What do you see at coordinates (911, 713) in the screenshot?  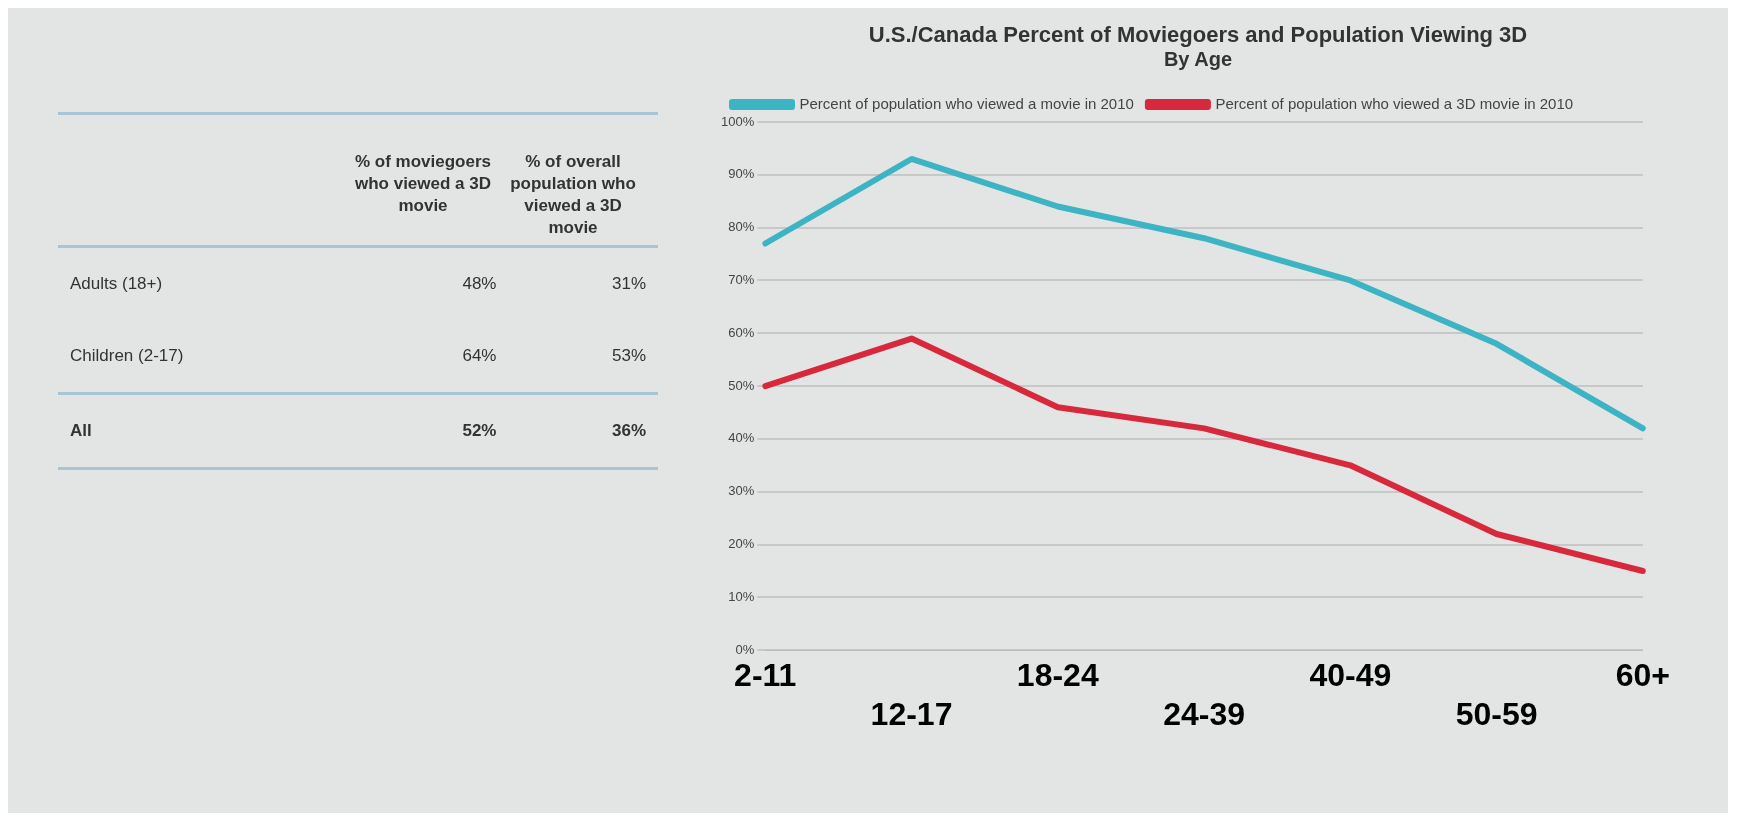 I see `x-tick-label: 12-17` at bounding box center [911, 713].